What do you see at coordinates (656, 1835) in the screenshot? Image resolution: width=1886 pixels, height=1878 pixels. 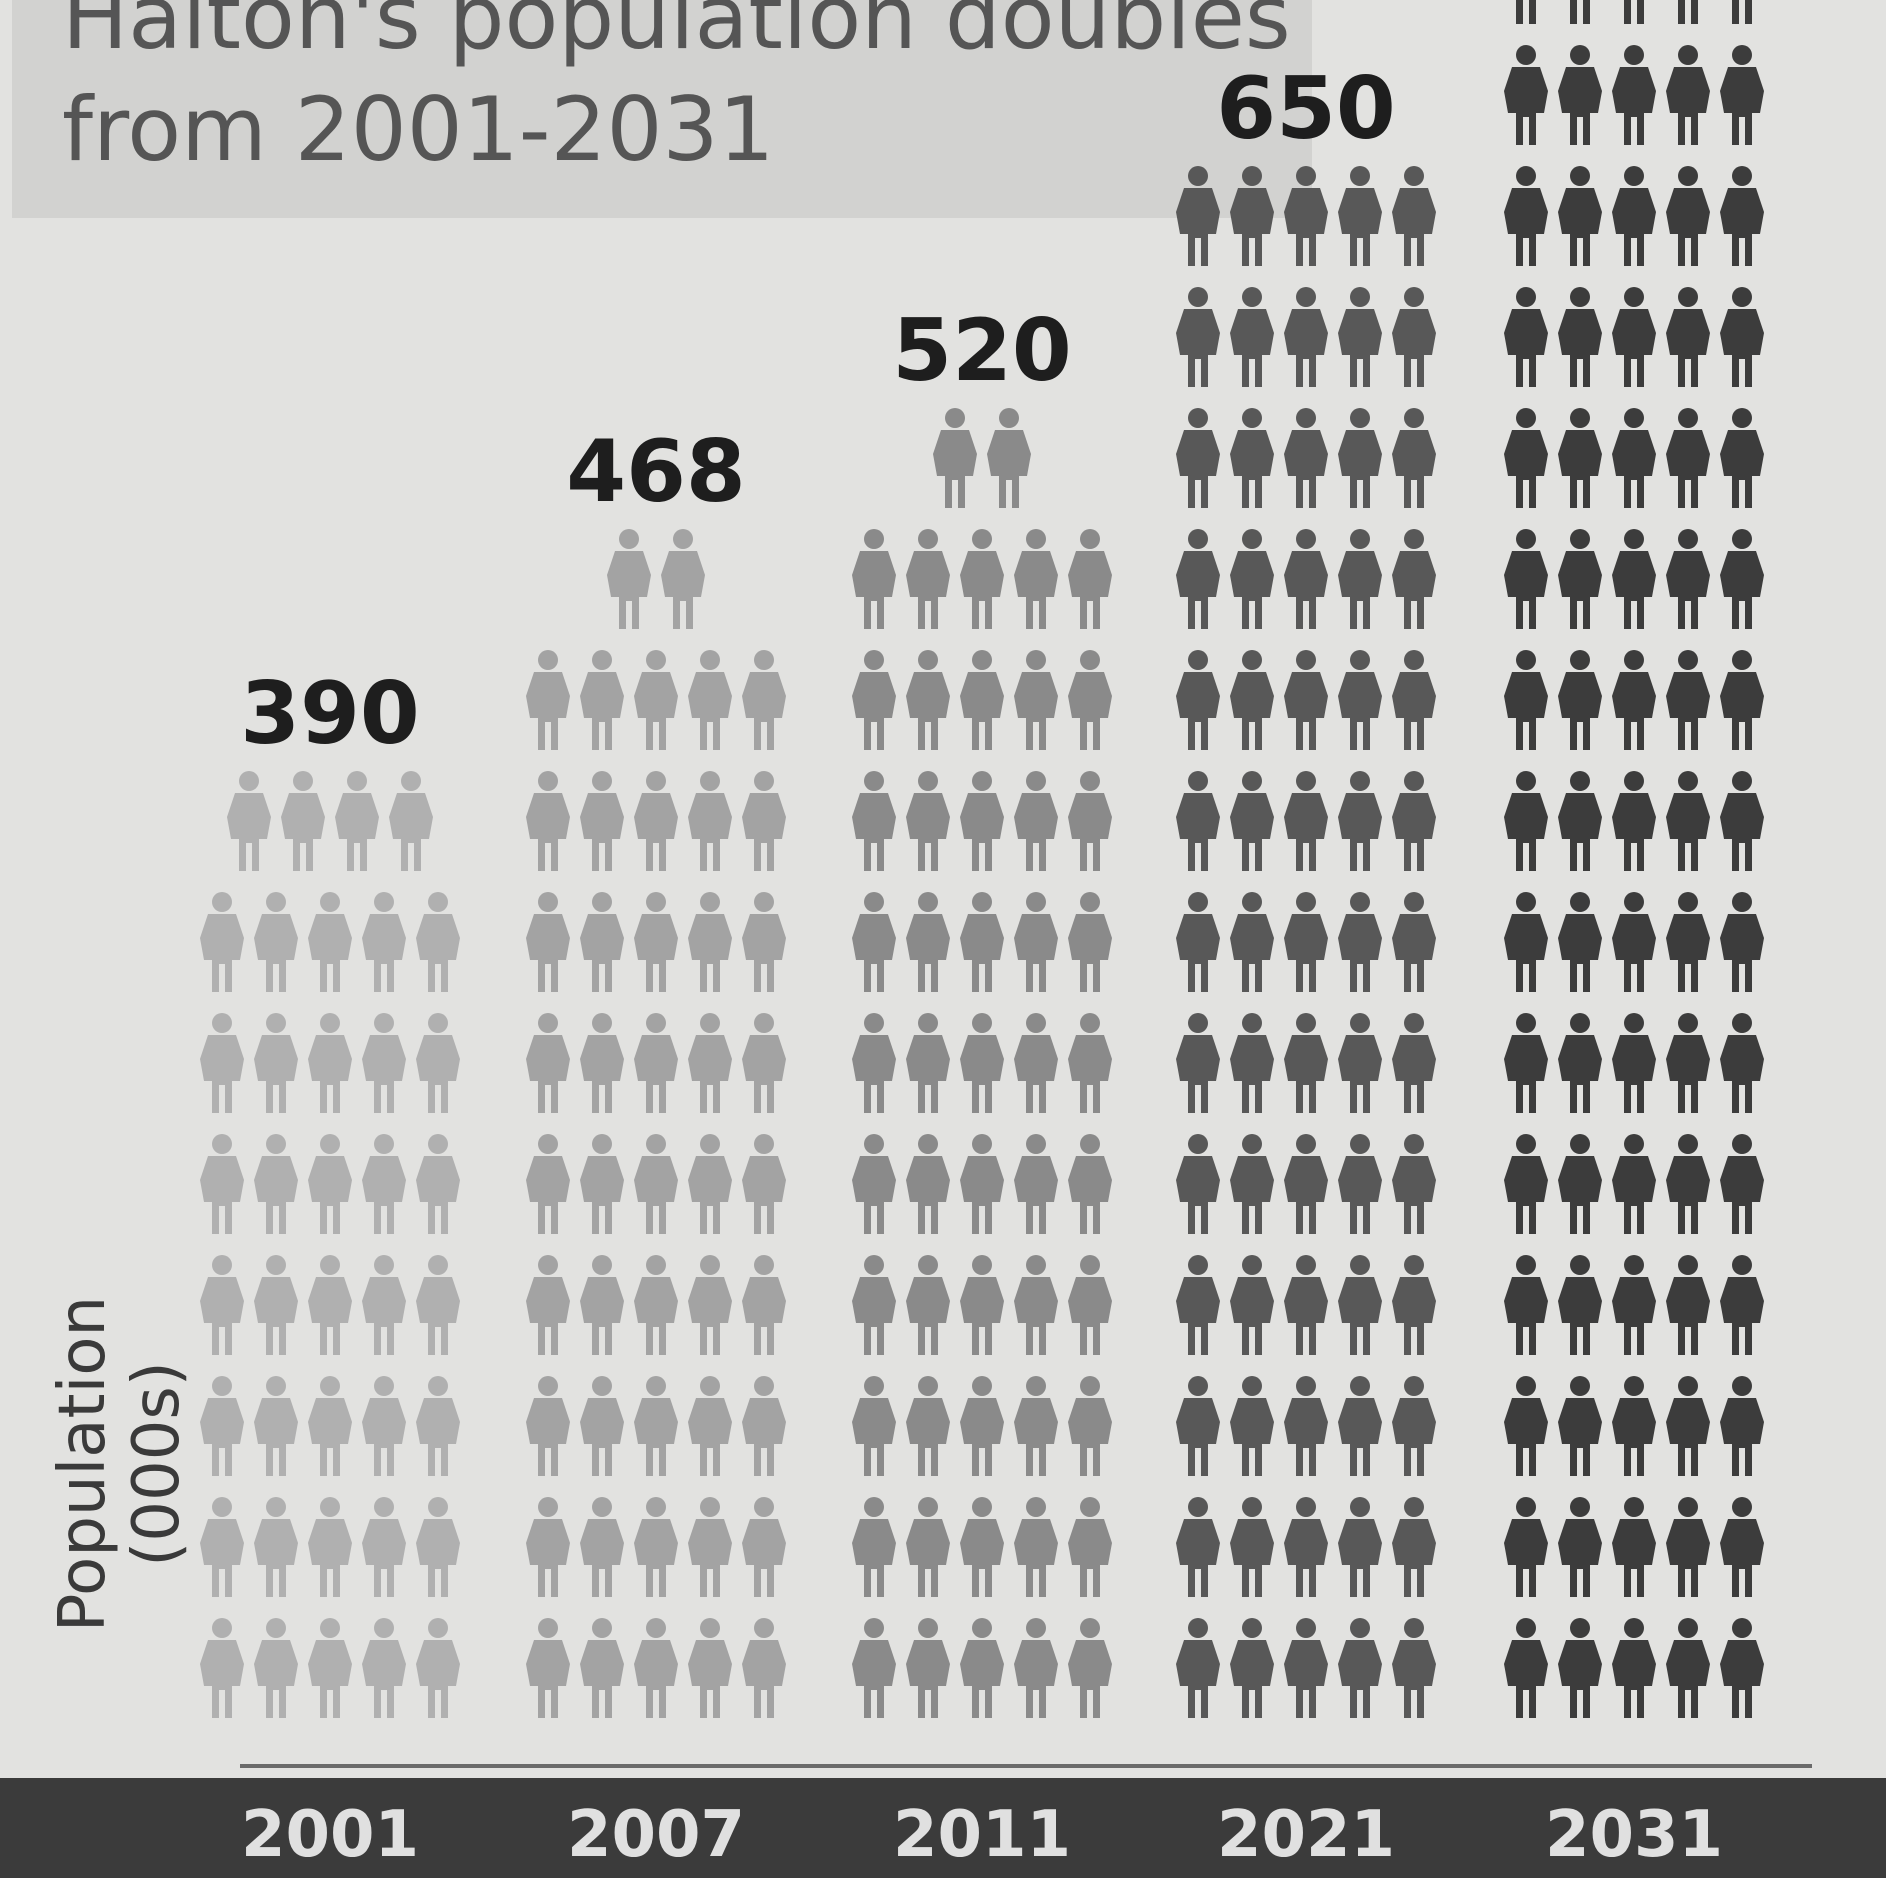 I see `category-label-2007: 2007` at bounding box center [656, 1835].